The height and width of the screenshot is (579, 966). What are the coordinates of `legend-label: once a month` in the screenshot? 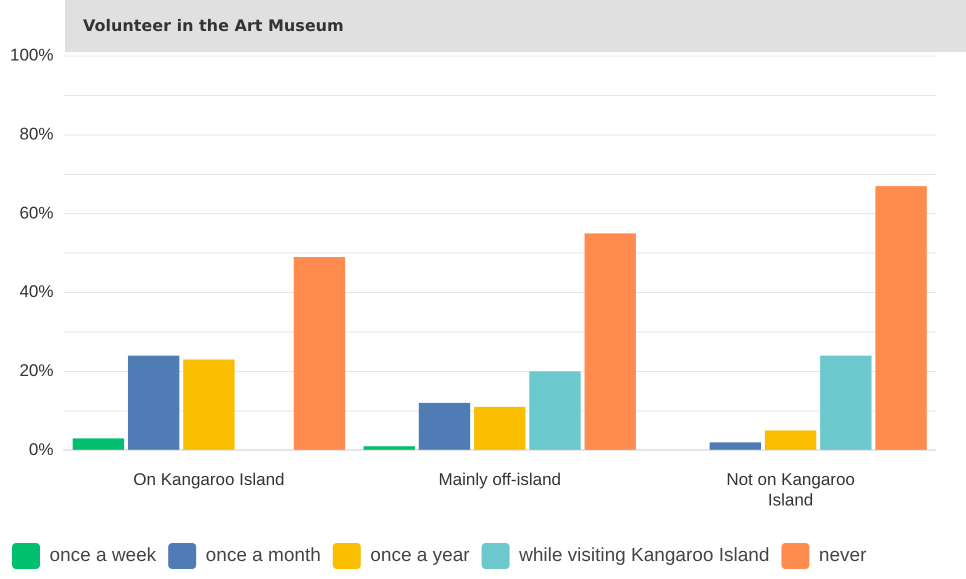 It's located at (263, 555).